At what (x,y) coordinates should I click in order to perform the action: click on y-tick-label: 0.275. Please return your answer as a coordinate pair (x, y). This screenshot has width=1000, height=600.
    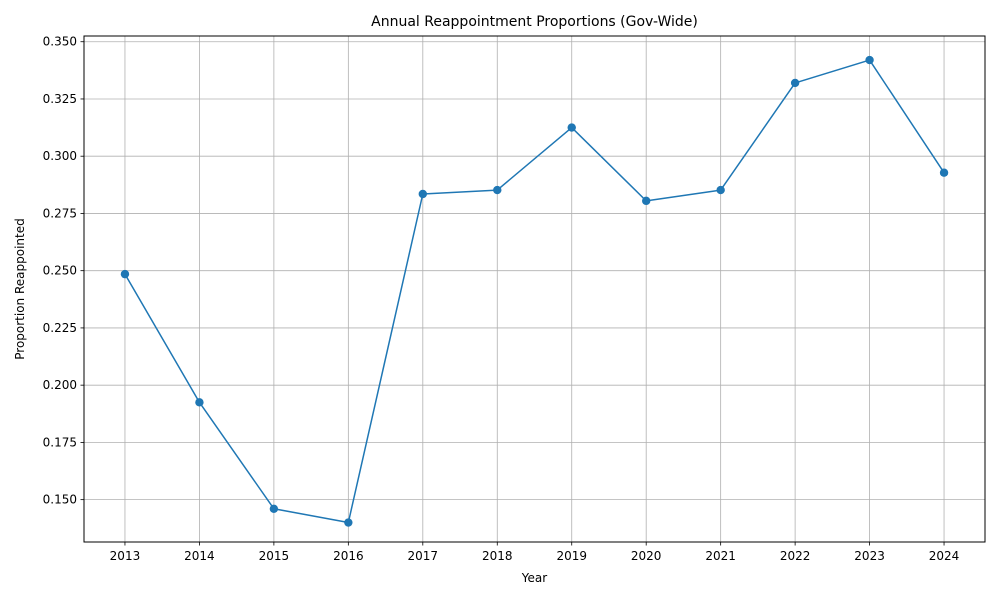
    Looking at the image, I should click on (60, 213).